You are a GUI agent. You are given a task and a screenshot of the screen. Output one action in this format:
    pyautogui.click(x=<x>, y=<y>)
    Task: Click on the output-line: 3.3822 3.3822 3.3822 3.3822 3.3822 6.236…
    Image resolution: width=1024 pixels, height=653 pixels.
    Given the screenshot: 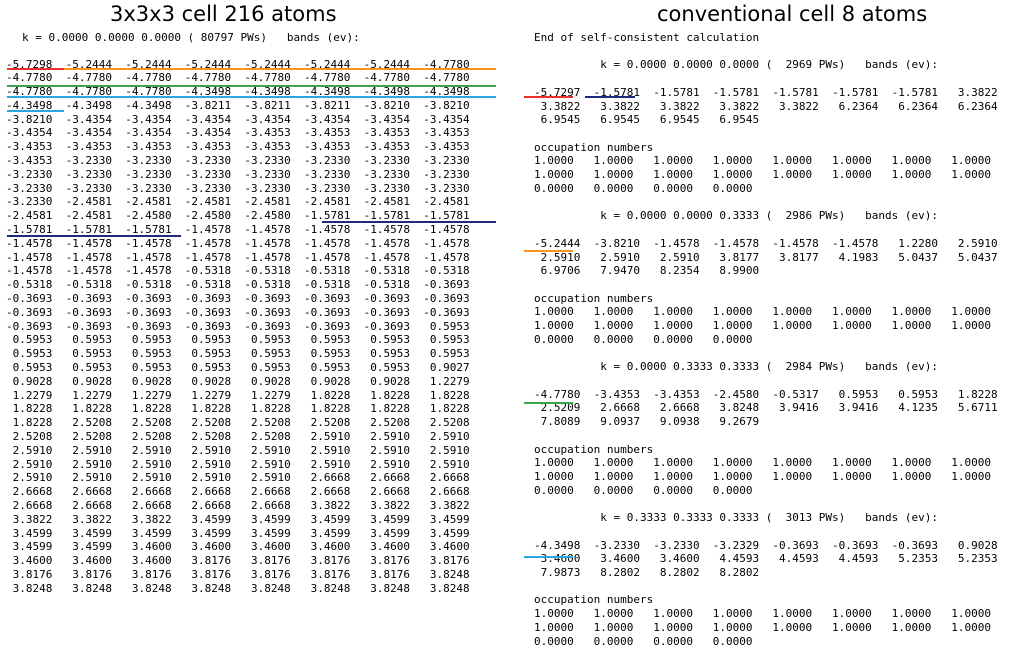 What is the action you would take?
    pyautogui.click(x=766, y=106)
    